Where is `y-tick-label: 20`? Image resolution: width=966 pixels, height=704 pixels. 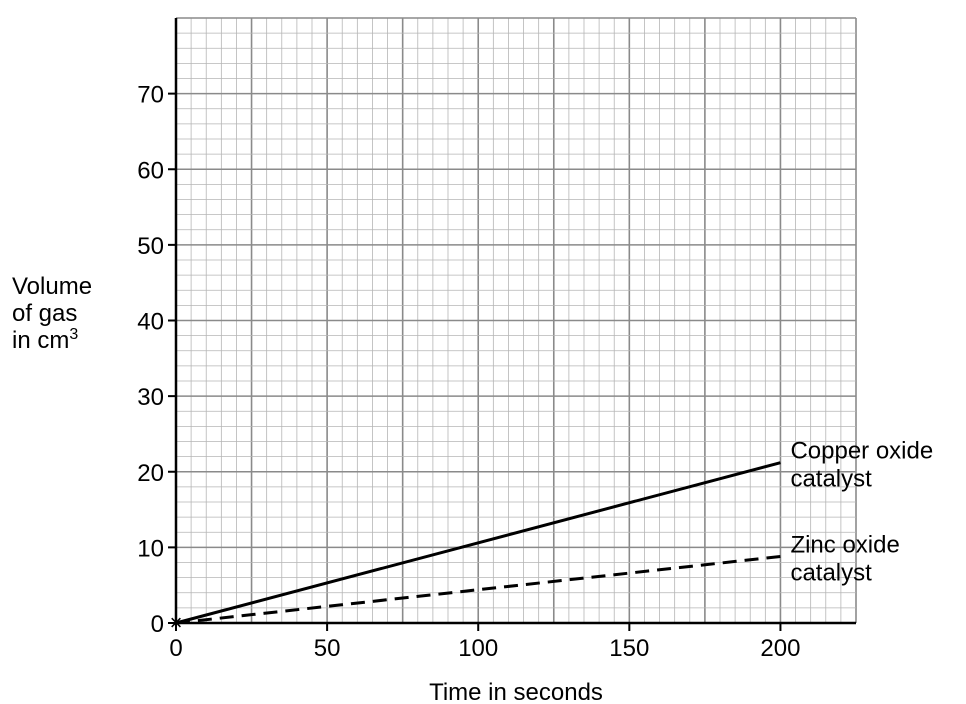
y-tick-label: 20 is located at coordinates (150, 473).